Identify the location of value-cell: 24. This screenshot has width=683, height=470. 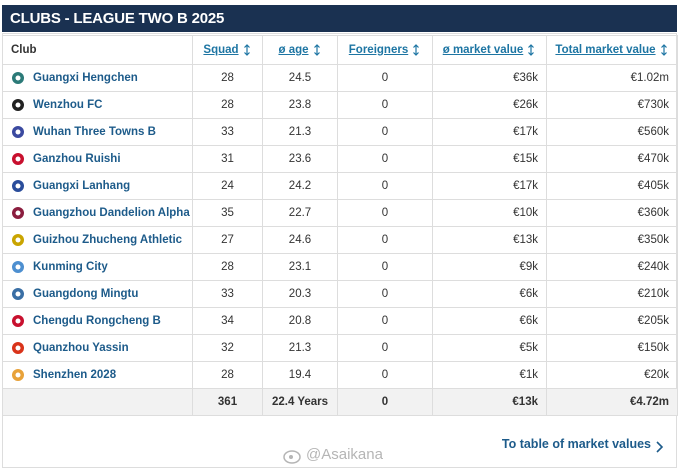
(227, 186).